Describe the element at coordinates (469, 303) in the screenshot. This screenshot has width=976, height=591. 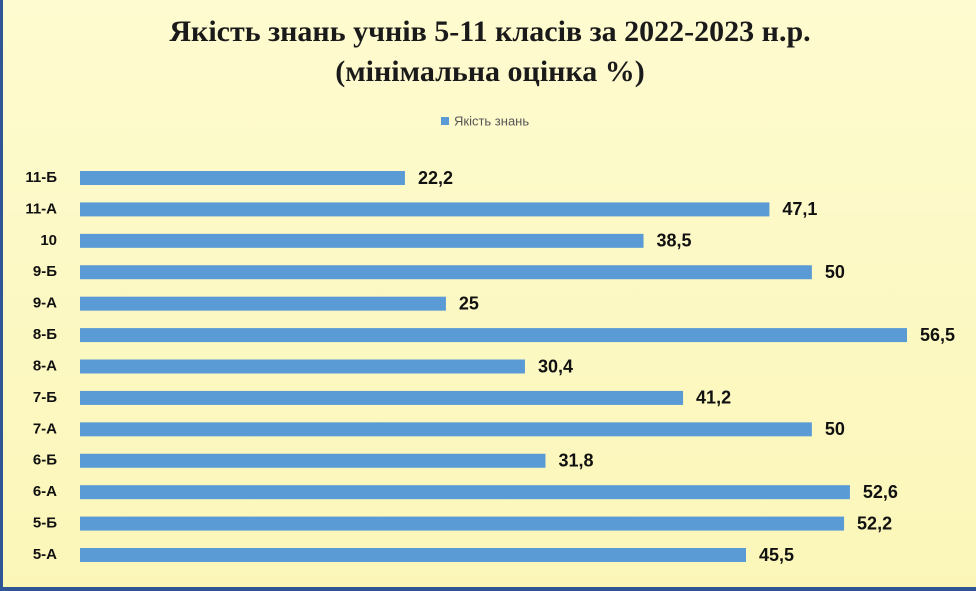
I see `value-label: 25` at that location.